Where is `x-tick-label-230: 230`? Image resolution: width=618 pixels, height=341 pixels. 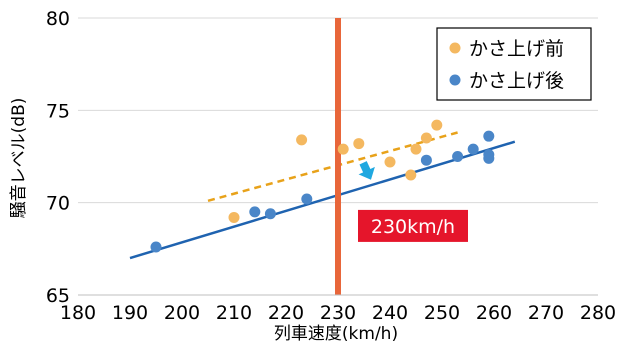 x-tick-label-230: 230 is located at coordinates (338, 313).